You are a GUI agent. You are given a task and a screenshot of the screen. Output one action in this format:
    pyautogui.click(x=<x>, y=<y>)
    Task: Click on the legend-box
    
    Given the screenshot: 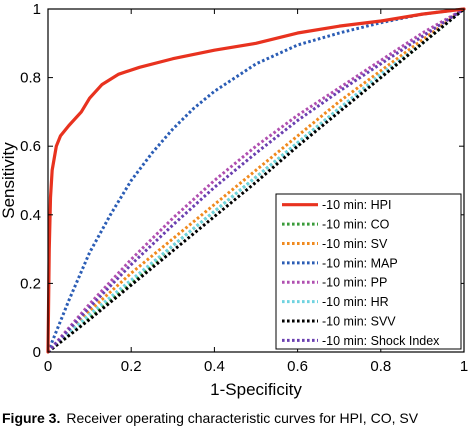 What is the action you would take?
    pyautogui.click(x=368, y=271)
    